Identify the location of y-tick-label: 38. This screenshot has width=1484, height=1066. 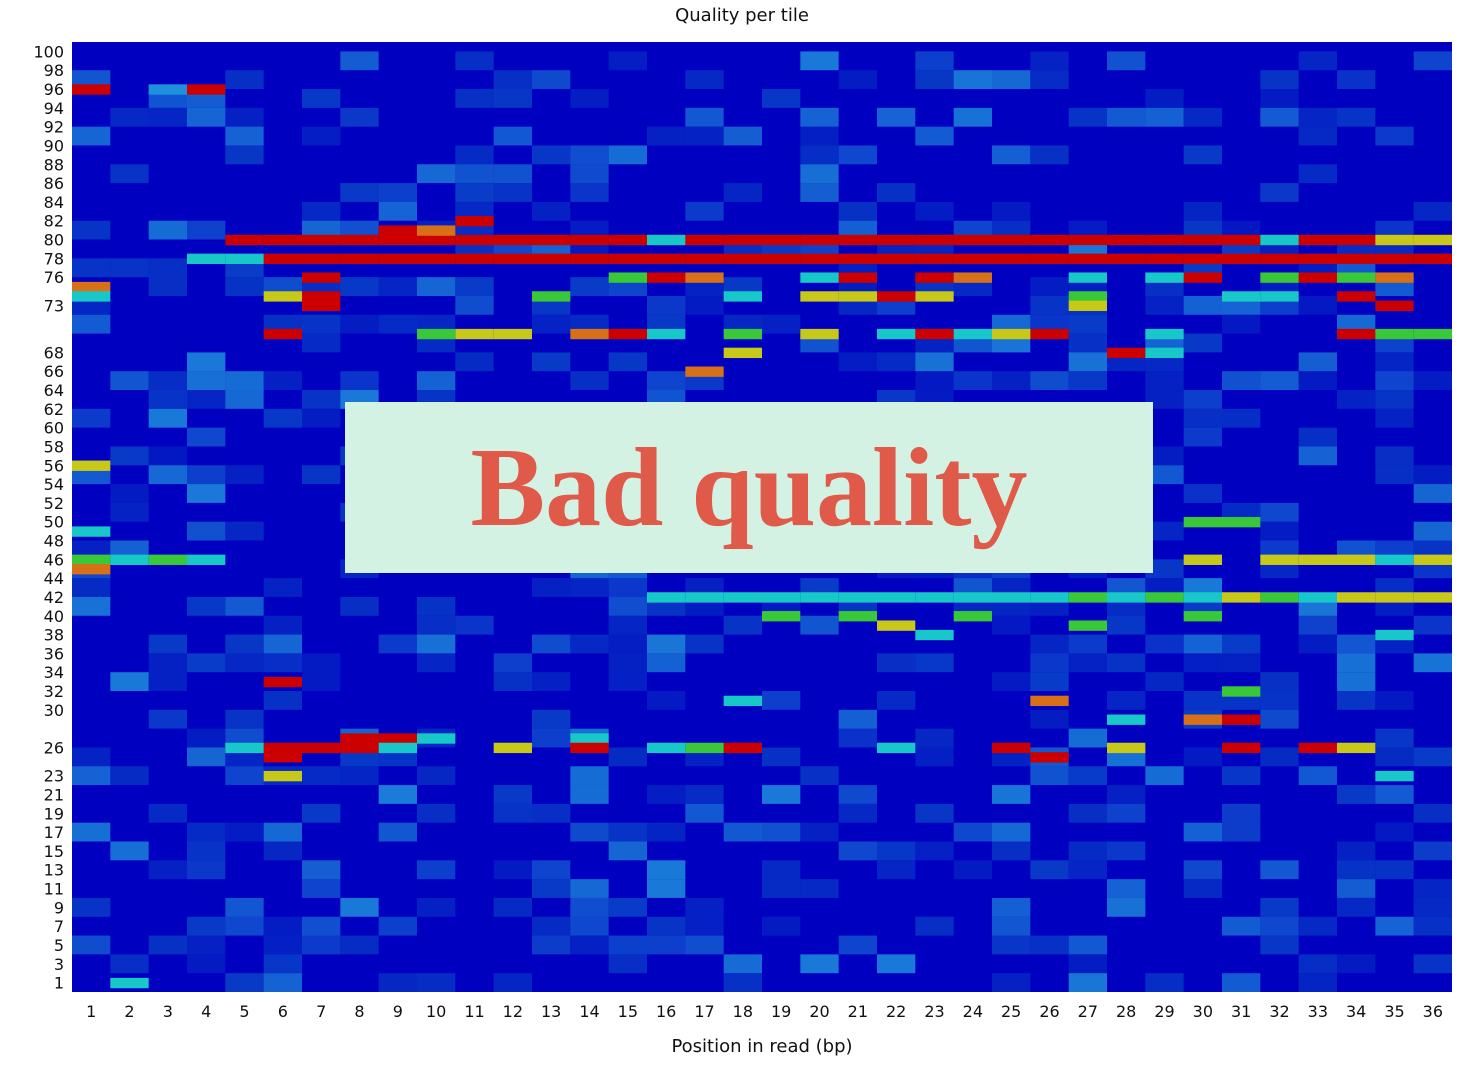
(54, 635).